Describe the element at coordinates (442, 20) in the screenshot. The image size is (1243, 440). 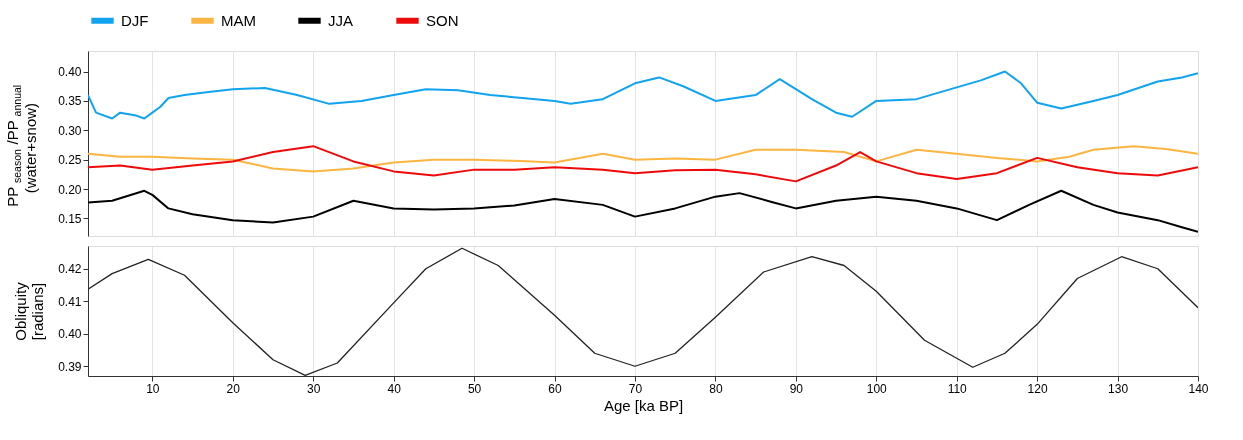
I see `legend-label: SON` at that location.